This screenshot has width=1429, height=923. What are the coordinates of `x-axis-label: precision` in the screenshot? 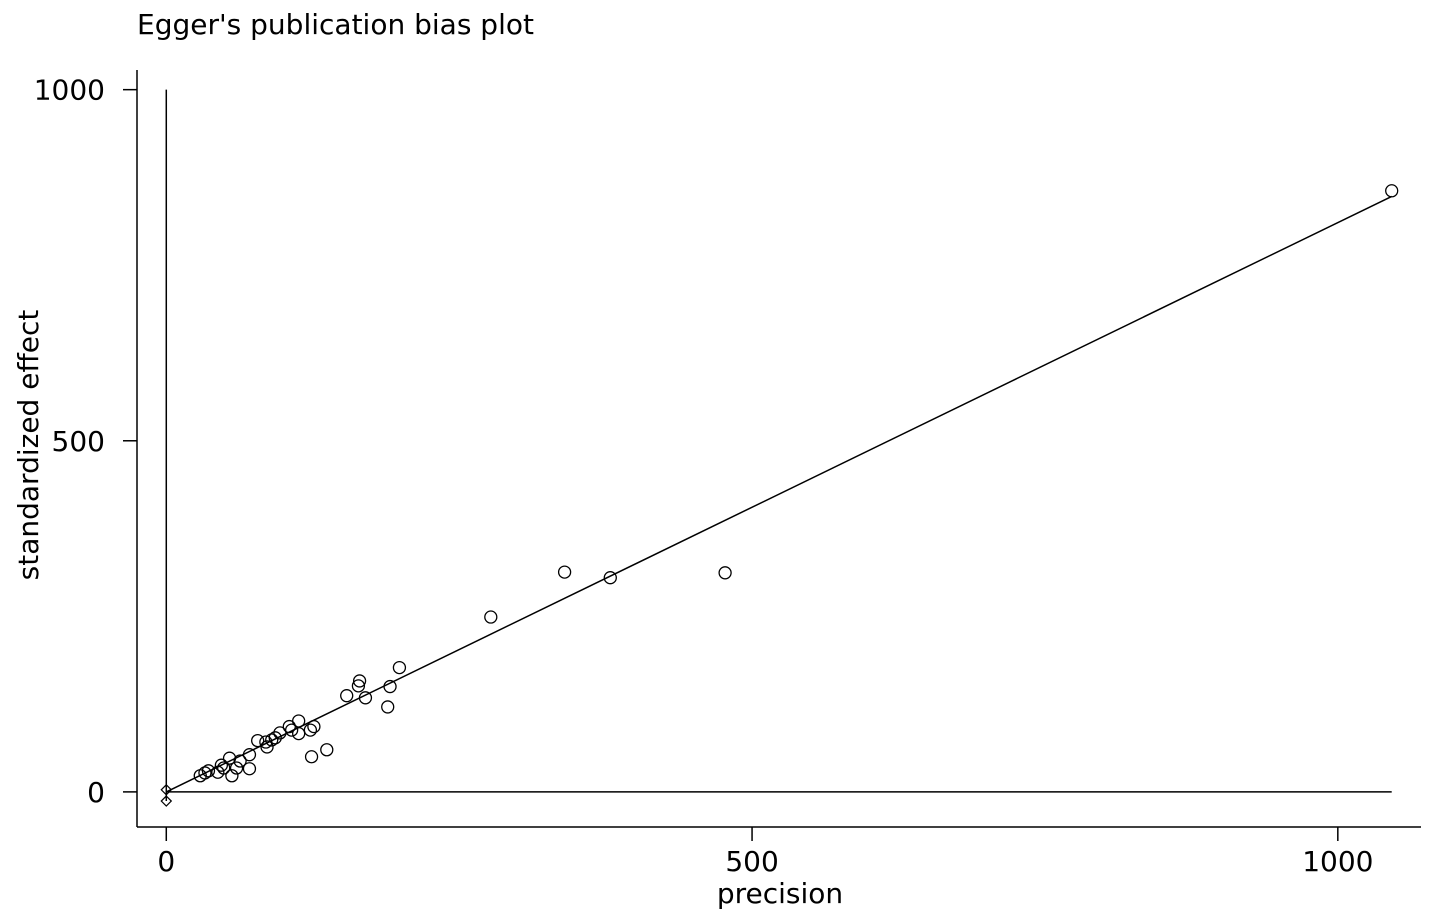 It's located at (780, 893).